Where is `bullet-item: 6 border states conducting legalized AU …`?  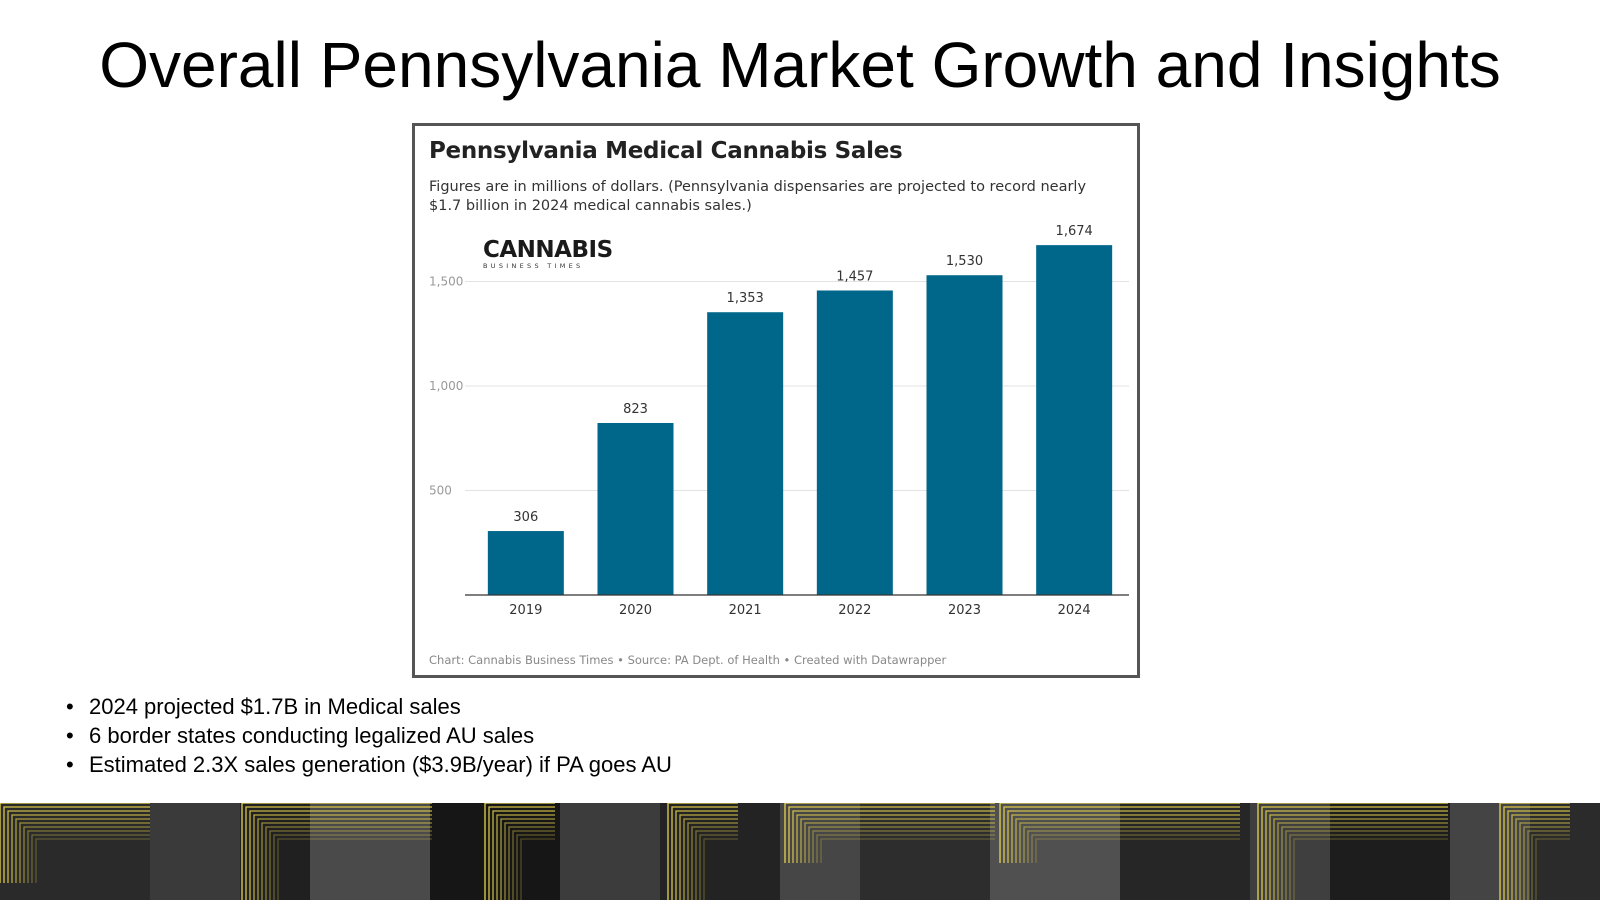 bullet-item: 6 border states conducting legalized AU … is located at coordinates (369, 735).